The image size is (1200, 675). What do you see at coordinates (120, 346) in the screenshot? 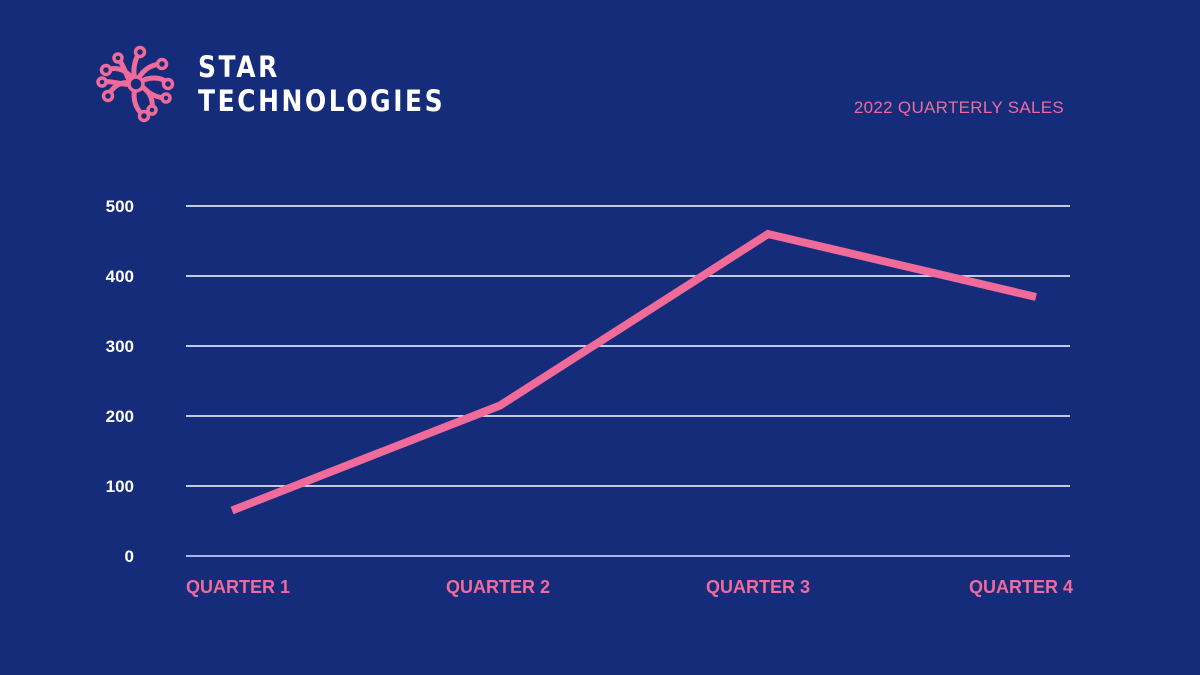
I see `y-tick-label: 300` at bounding box center [120, 346].